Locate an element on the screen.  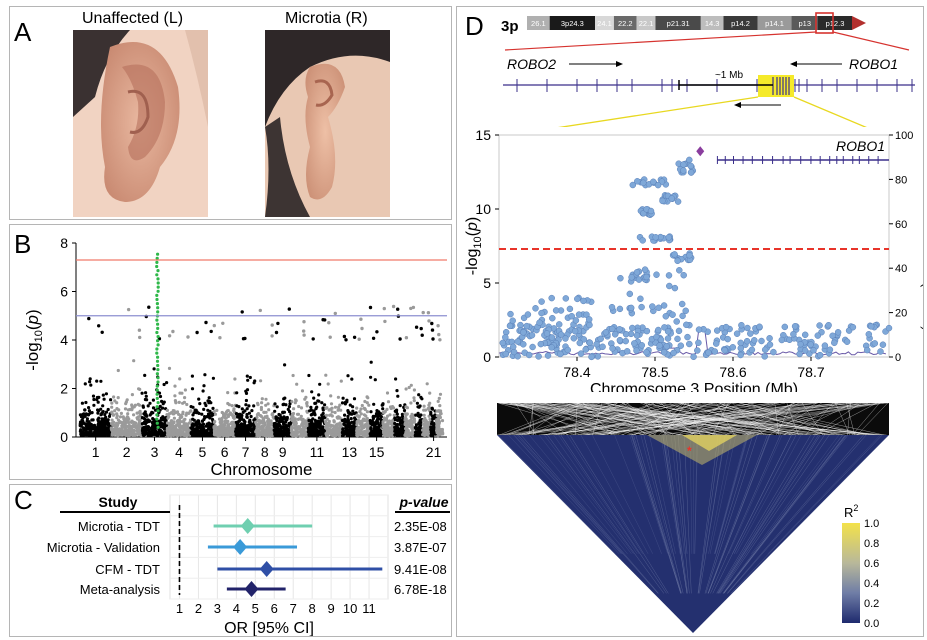
chromosome-label: 3p is located at coordinates (510, 26).